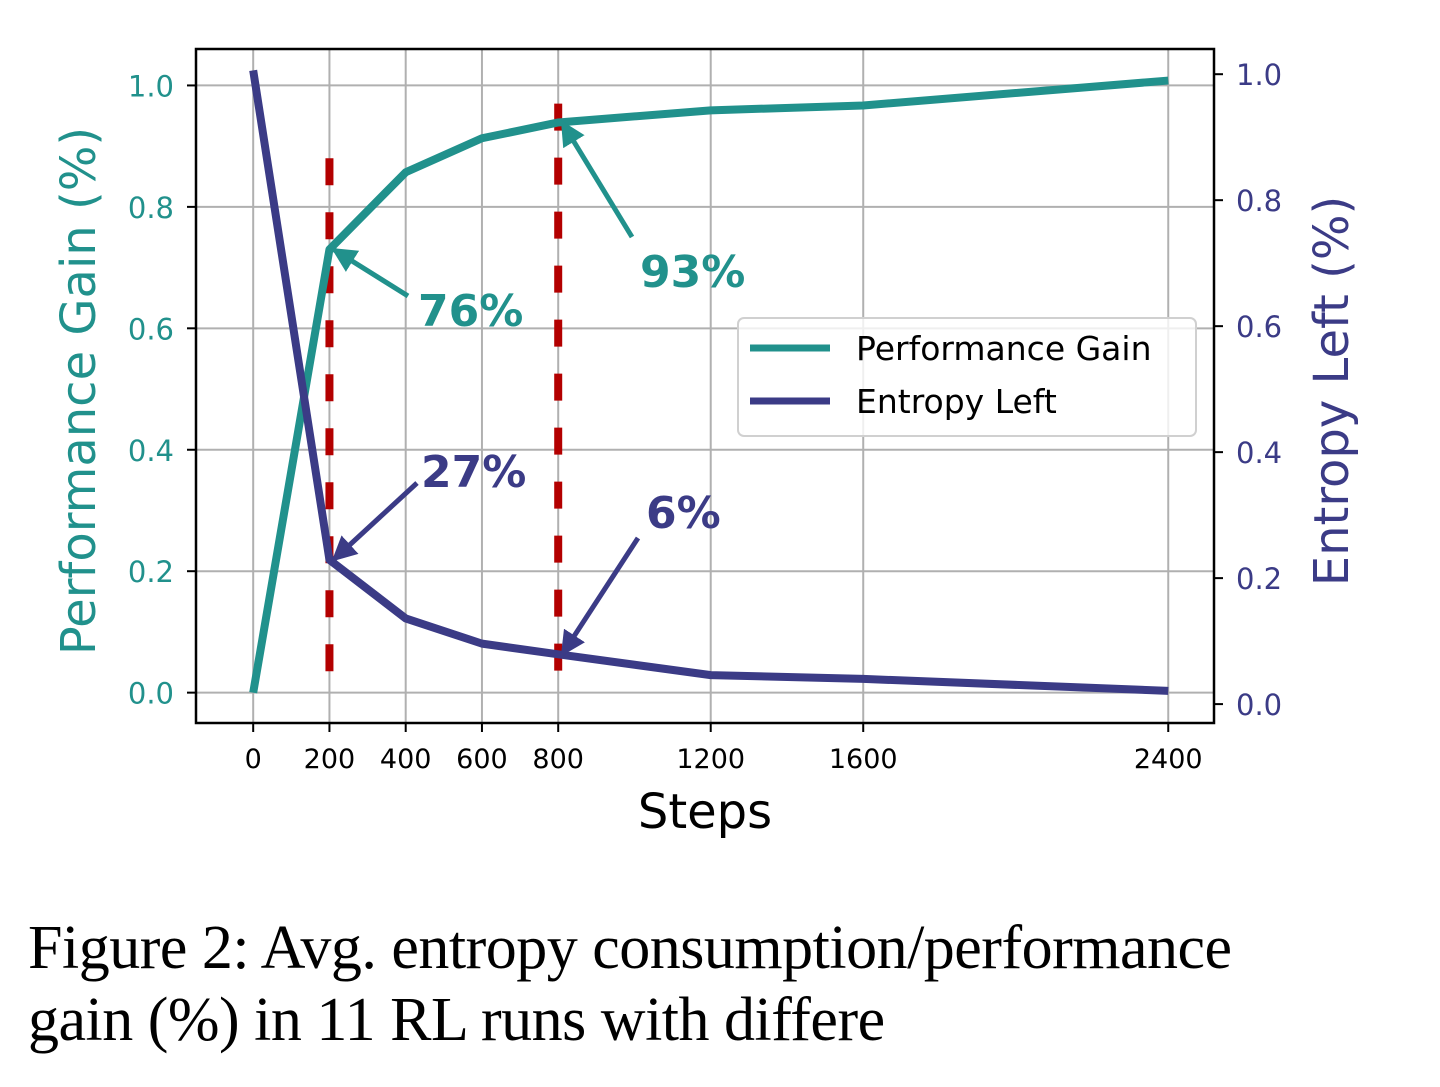  What do you see at coordinates (151, 451) in the screenshot?
I see `y-left-tick-label: 0.4` at bounding box center [151, 451].